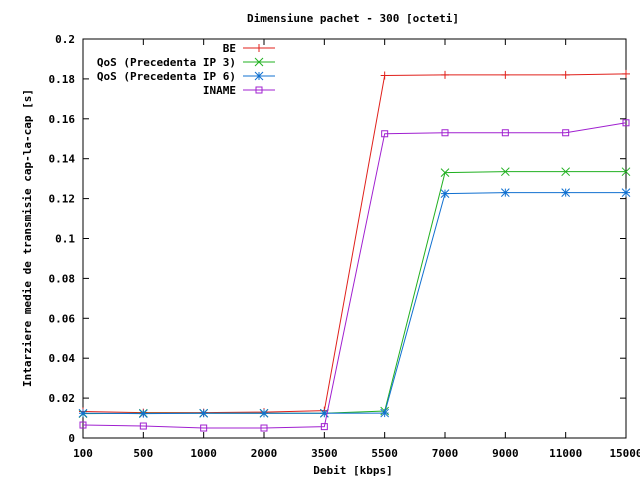  Describe the element at coordinates (71, 438) in the screenshot. I see `y-tick-label: 0` at that location.